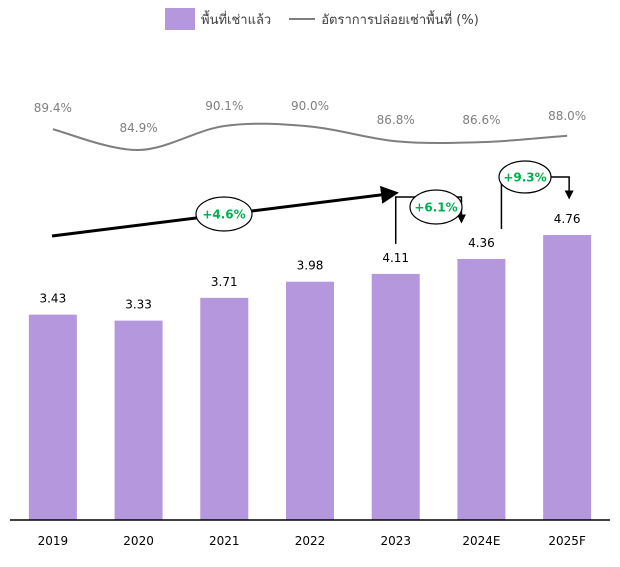 Image resolution: width=620 pixels, height=567 pixels. What do you see at coordinates (481, 541) in the screenshot?
I see `x-tick-label: 2024E` at bounding box center [481, 541].